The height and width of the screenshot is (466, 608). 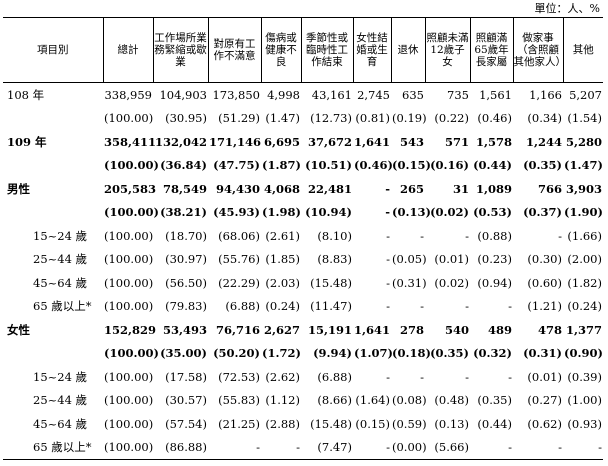 I want to click on table-cell: (1.54), so click(x=584, y=118).